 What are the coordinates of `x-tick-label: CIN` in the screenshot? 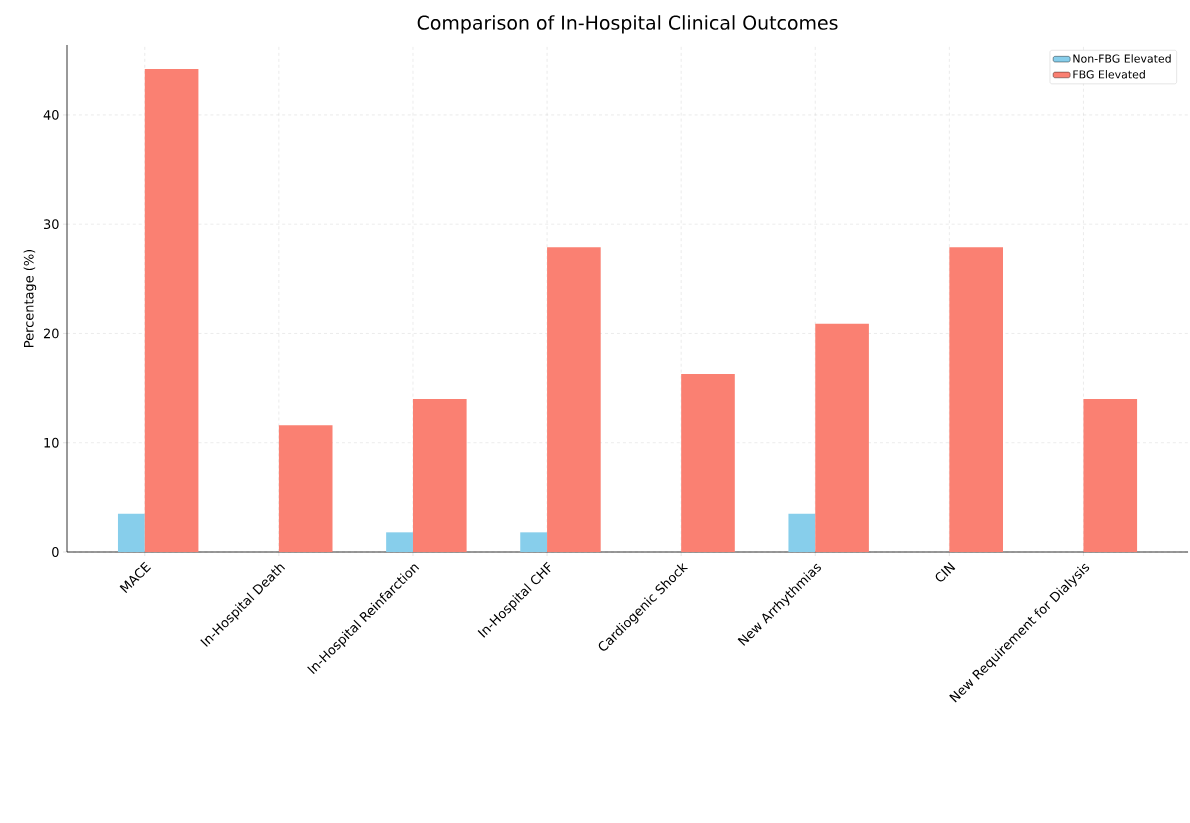 It's located at (945, 572).